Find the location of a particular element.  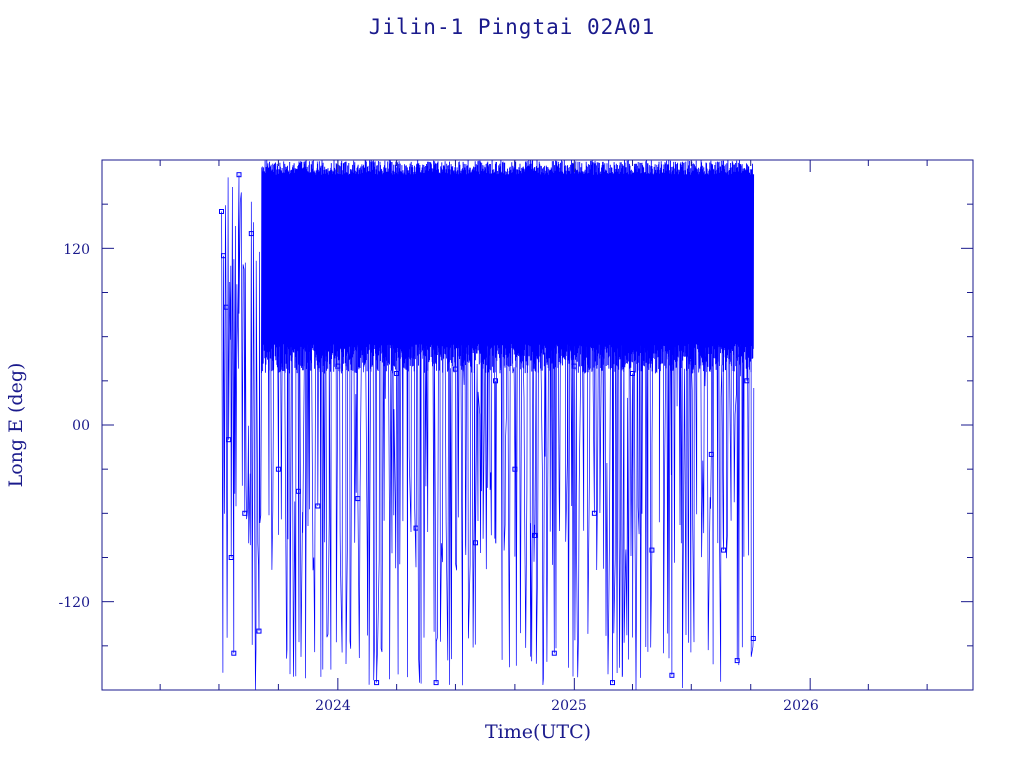

x-axis-label: Time(UTC) is located at coordinates (538, 732).